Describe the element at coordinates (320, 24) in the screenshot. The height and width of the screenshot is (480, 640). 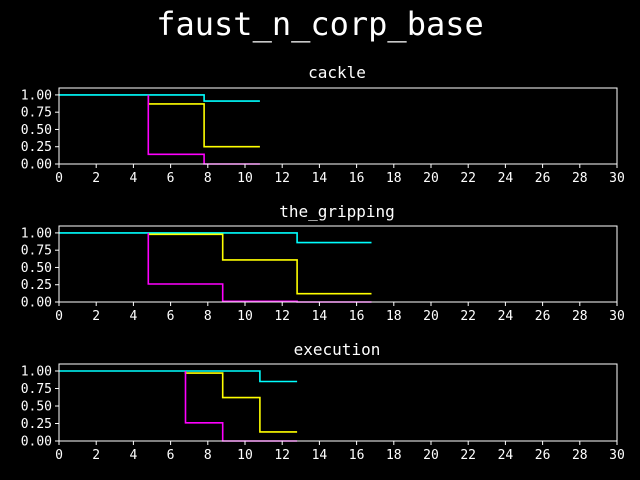
I see `figure-title: faust_n_corp_base` at that location.